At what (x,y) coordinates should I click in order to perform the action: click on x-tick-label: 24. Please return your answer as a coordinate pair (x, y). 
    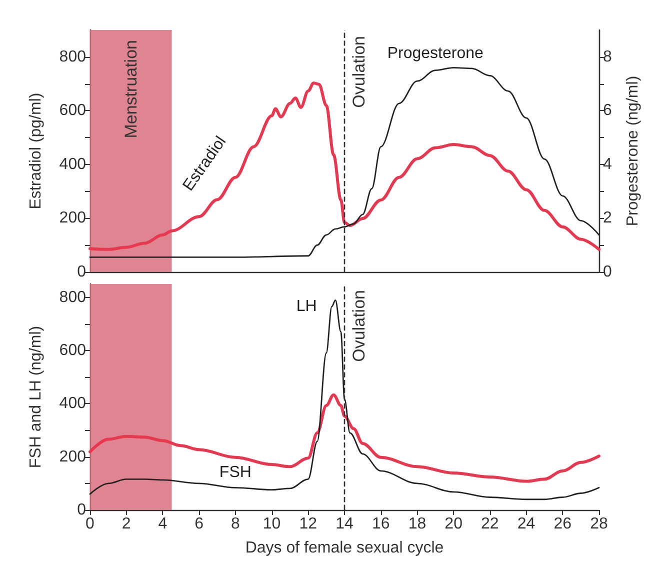
    Looking at the image, I should click on (526, 524).